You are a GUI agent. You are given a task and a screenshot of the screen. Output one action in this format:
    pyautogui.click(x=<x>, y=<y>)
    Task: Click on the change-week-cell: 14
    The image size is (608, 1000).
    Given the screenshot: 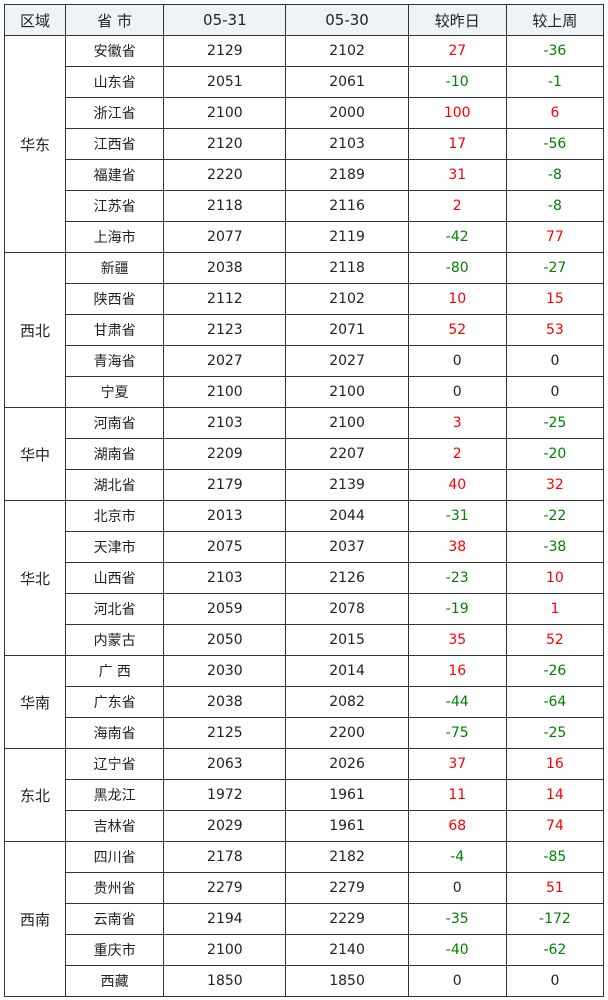 What is the action you would take?
    pyautogui.click(x=555, y=795)
    